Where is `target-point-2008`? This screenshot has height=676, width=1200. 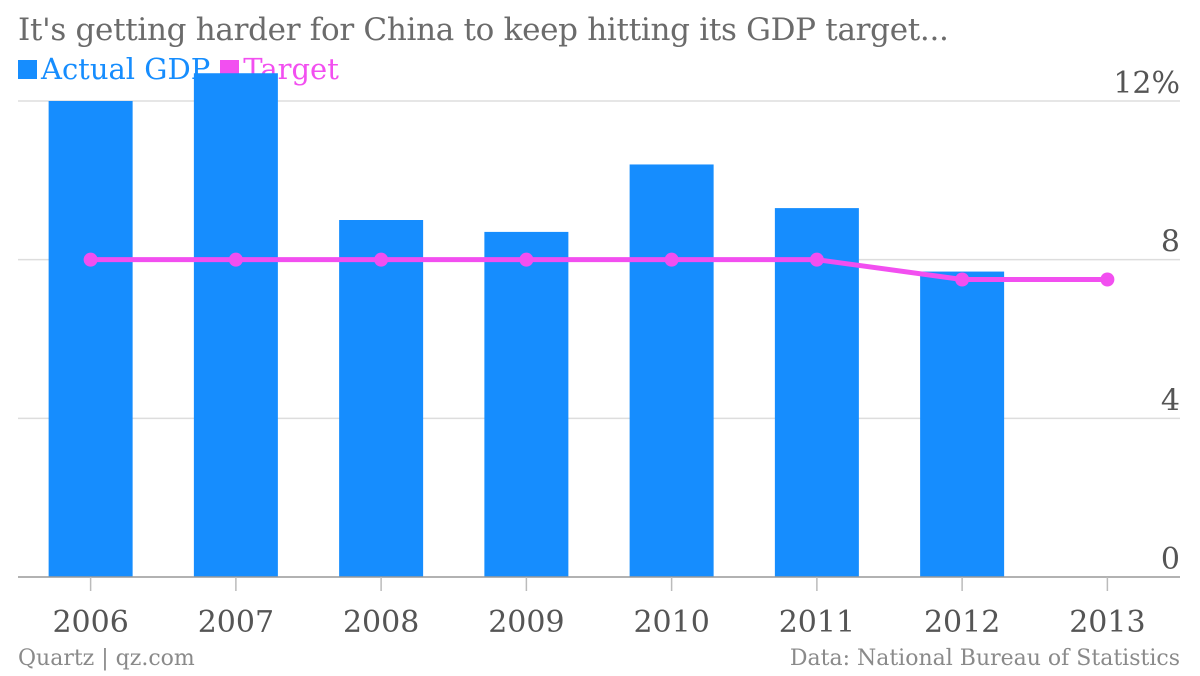
target-point-2008 is located at coordinates (381, 259).